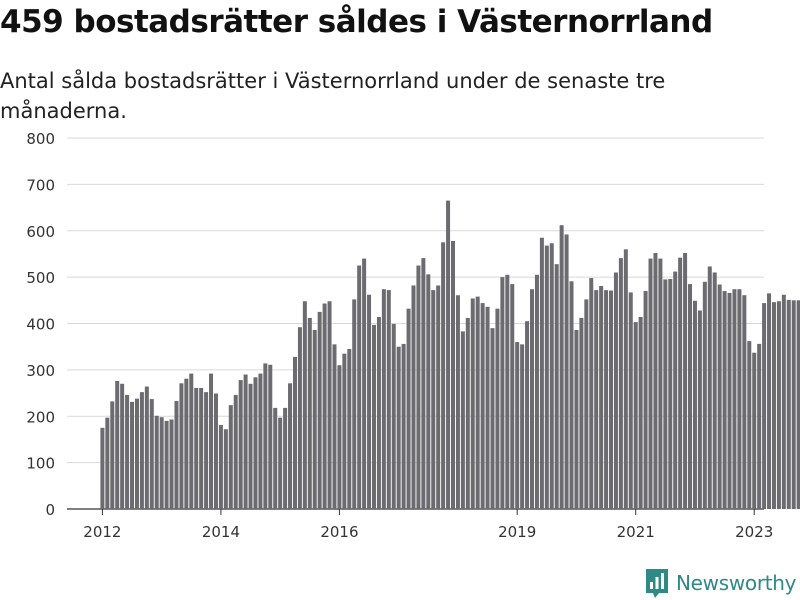  What do you see at coordinates (221, 532) in the screenshot?
I see `x-tick-label: 2014` at bounding box center [221, 532].